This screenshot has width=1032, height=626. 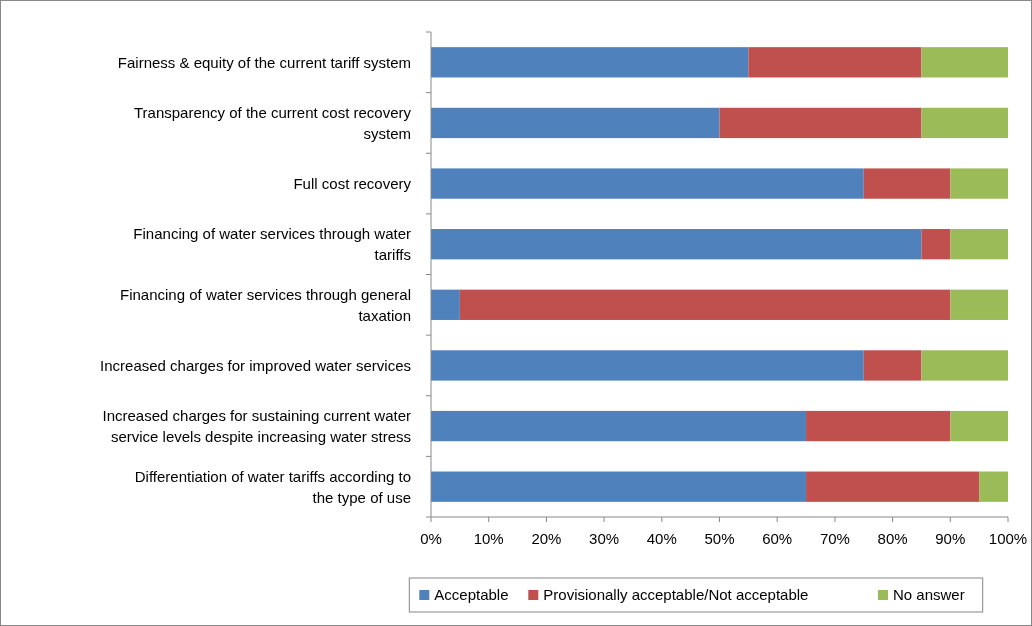 I want to click on x-tick-label: 20%, so click(x=546, y=538).